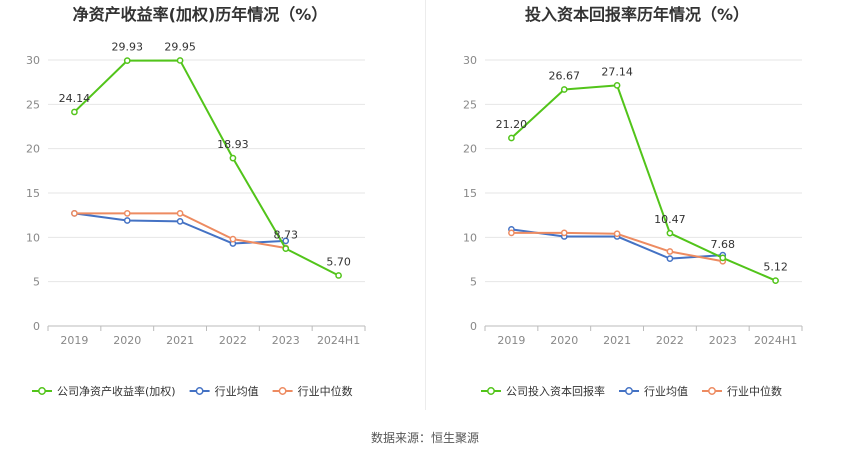 This screenshot has width=850, height=459. Describe the element at coordinates (286, 235) in the screenshot. I see `data-label: 8.73` at that location.